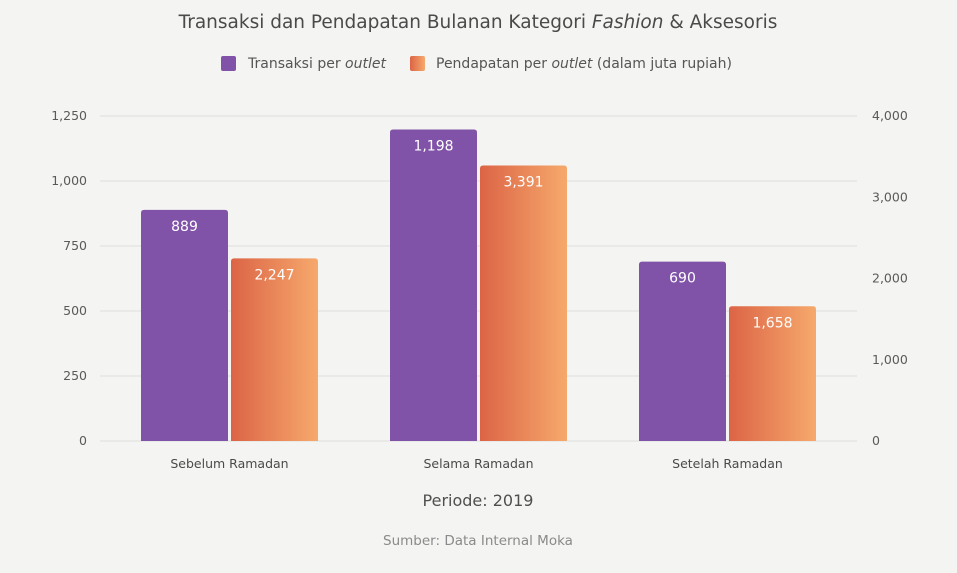 The image size is (957, 573). Describe the element at coordinates (69, 278) in the screenshot. I see `y-axis-left: 0 250 500 750 1,000 1,250` at that location.